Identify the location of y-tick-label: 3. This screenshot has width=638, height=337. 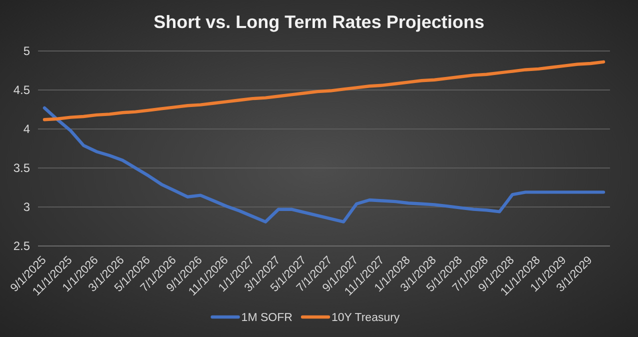
(26, 207).